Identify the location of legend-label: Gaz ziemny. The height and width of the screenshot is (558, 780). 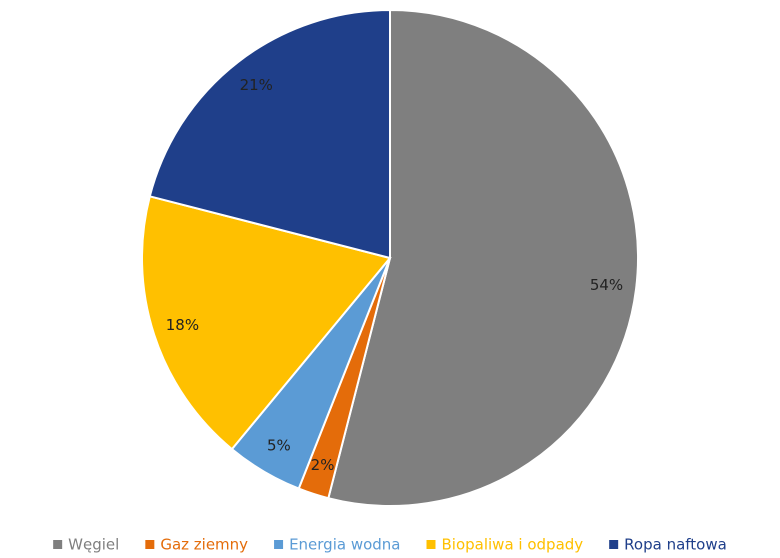
(204, 545).